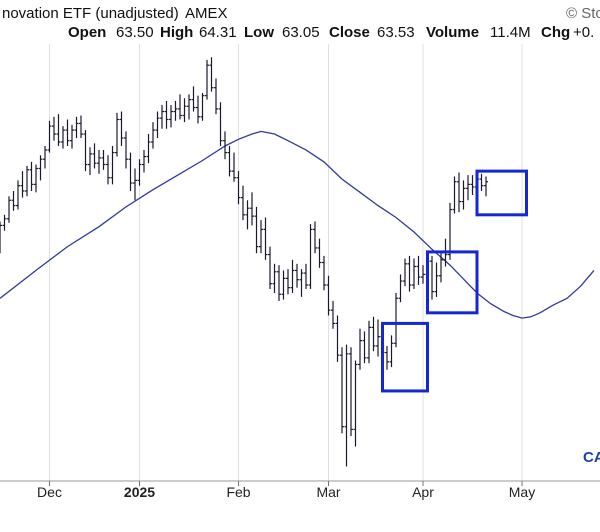 The width and height of the screenshot is (600, 532). Describe the element at coordinates (301, 32) in the screenshot. I see `low-value: 63.05` at that location.